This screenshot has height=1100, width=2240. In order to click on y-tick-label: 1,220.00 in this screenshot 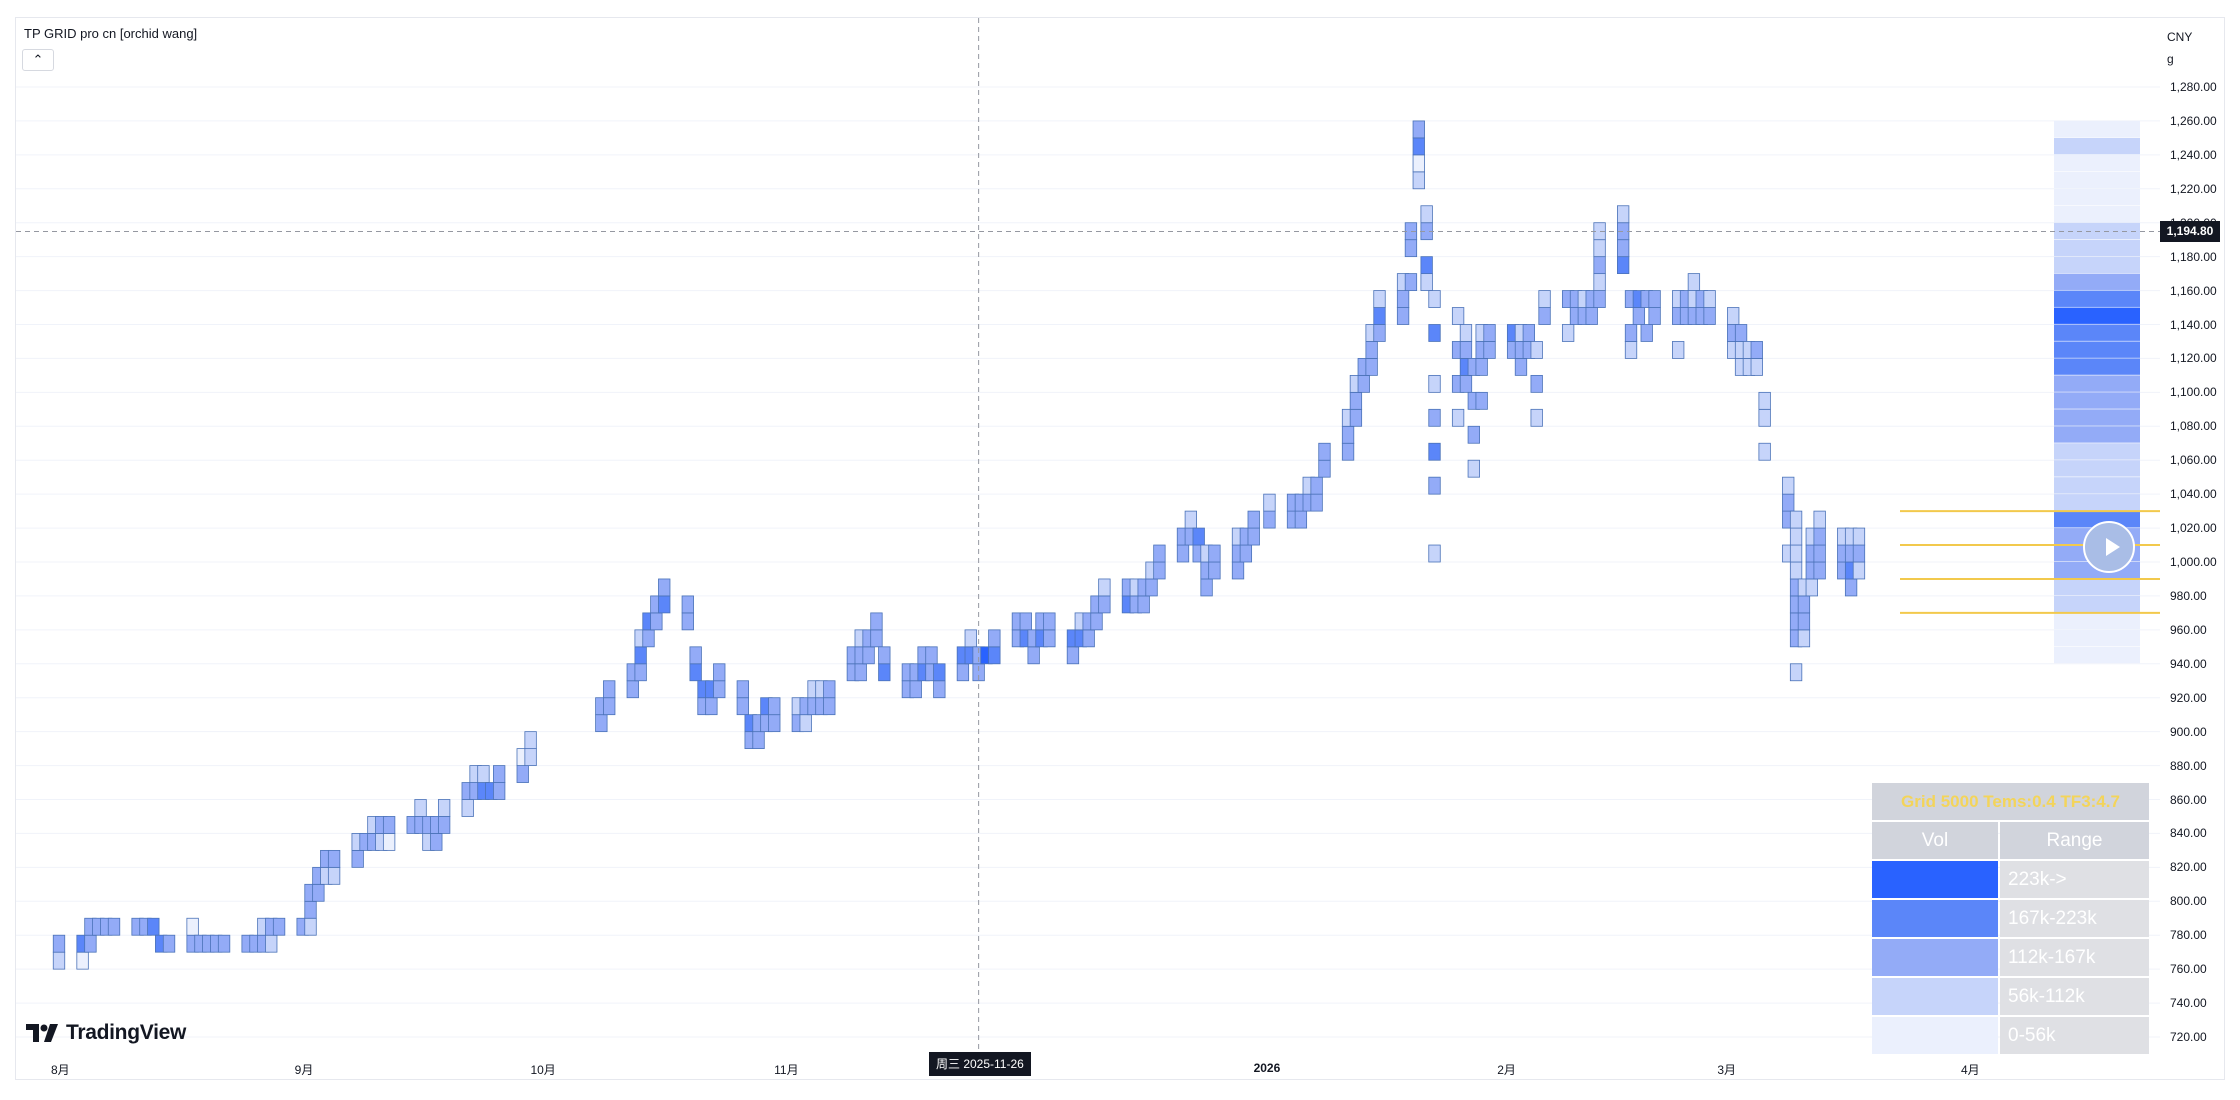, I will do `click(2193, 188)`.